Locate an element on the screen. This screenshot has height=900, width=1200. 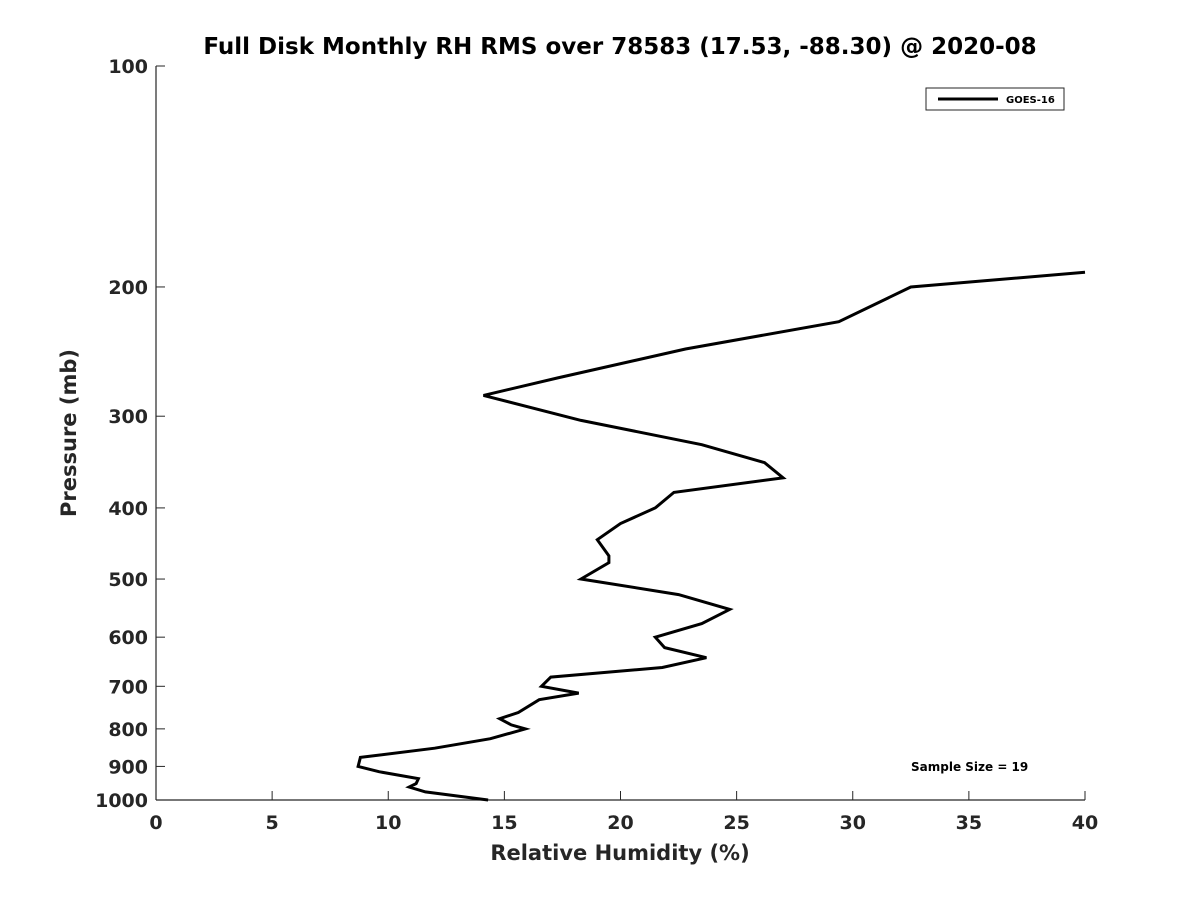
x-axis-label: Relative Humidity (%) is located at coordinates (619, 853).